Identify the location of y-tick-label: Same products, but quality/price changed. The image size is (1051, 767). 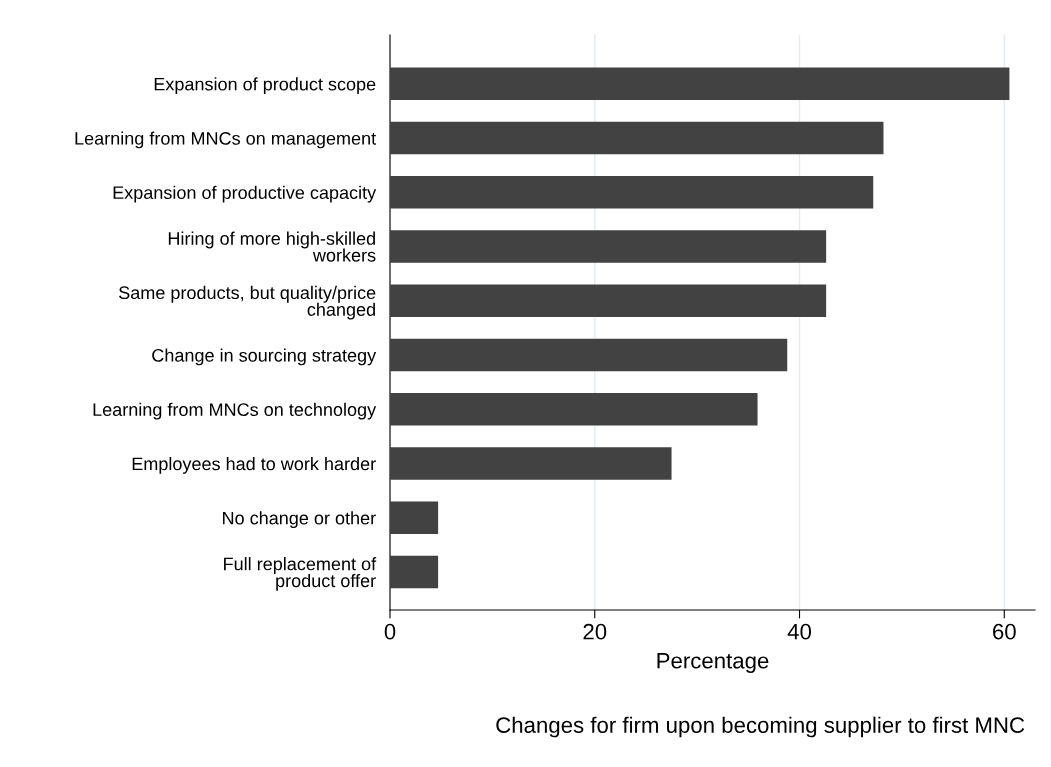
(247, 302).